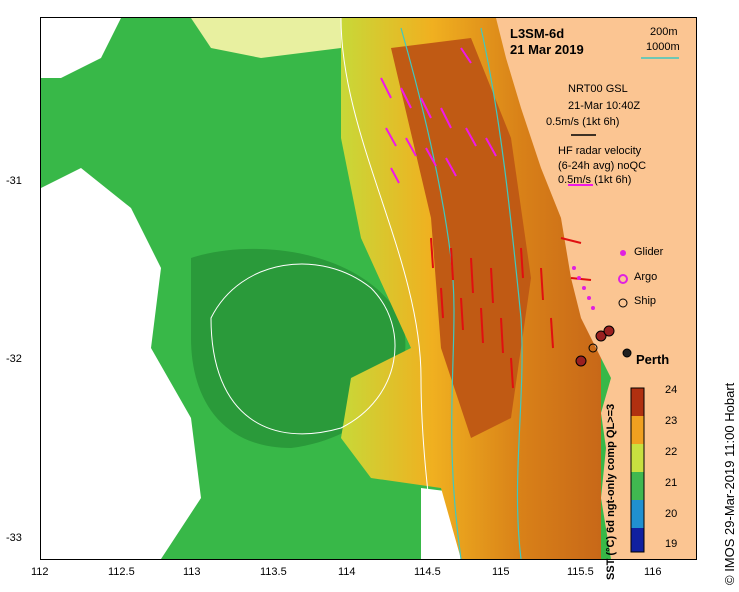 This screenshot has height=592, width=739. Describe the element at coordinates (646, 277) in the screenshot. I see `argo-legend-label: Argo` at that location.